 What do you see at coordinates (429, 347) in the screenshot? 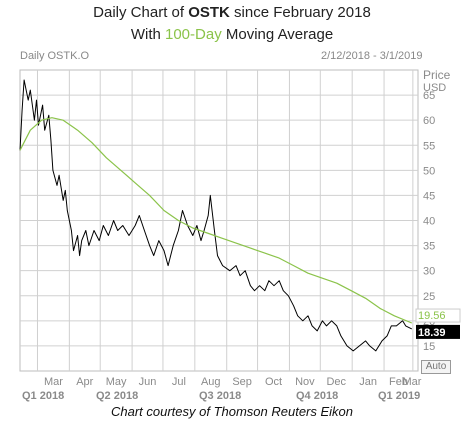
I see `y-tick-label: 15` at bounding box center [429, 347].